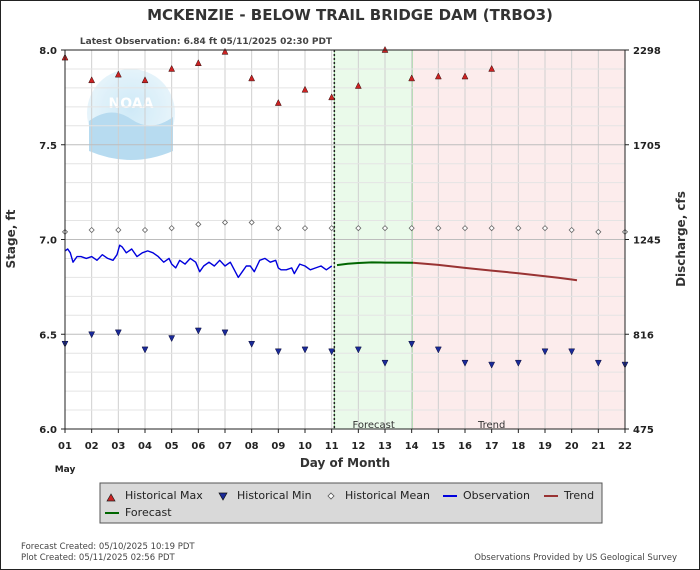  I want to click on legend-observation-label: Observation, so click(496, 495).